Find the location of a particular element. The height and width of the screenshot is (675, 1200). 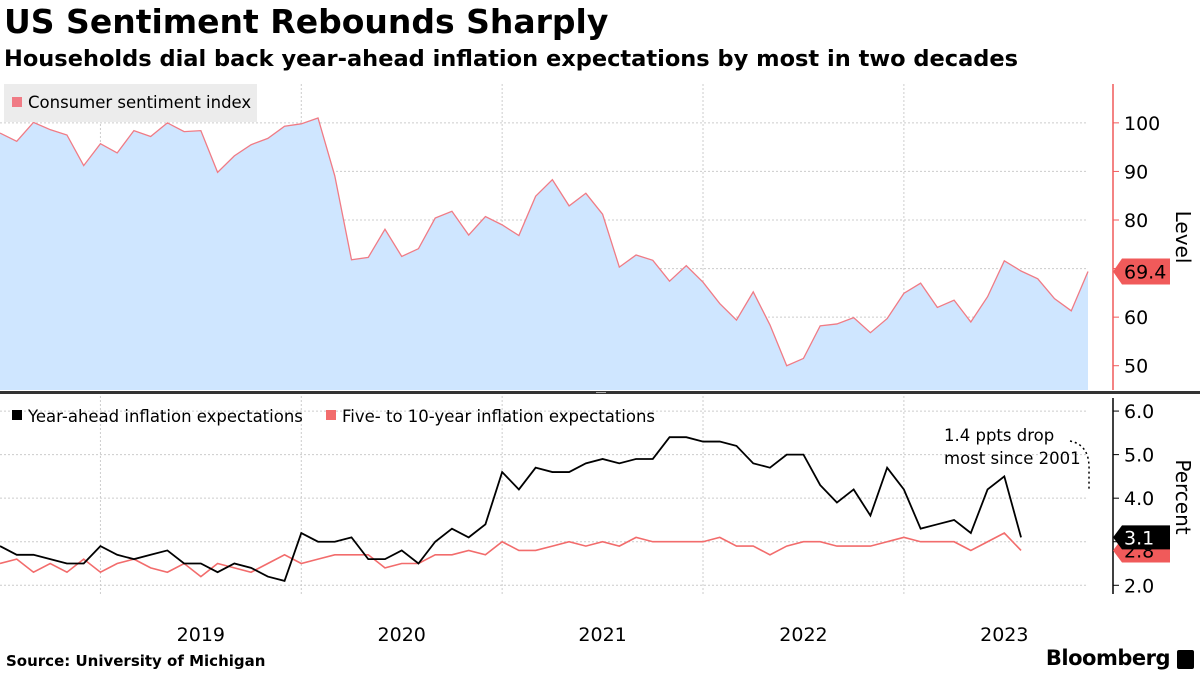

x-tick-label: 2020 is located at coordinates (402, 635).